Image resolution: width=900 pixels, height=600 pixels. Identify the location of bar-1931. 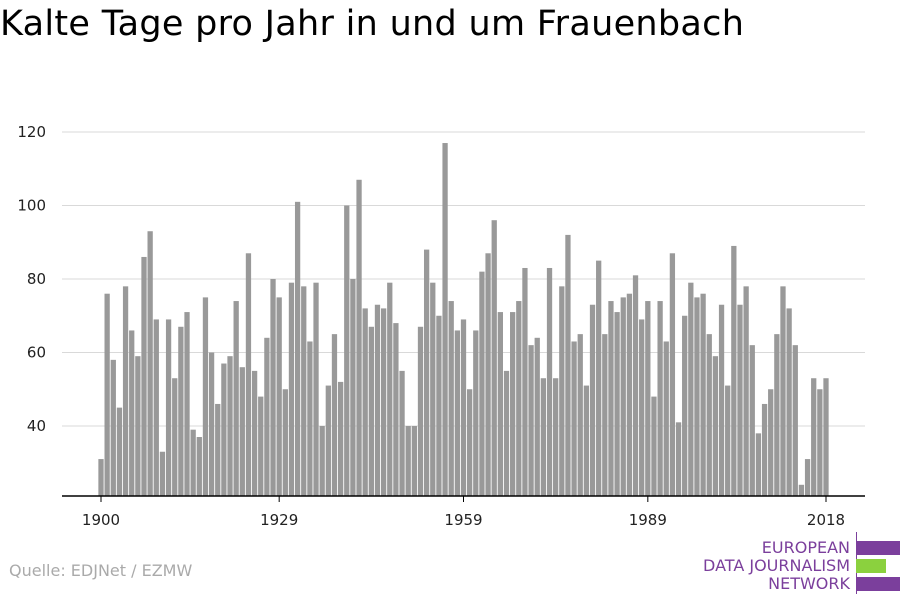
(291, 389).